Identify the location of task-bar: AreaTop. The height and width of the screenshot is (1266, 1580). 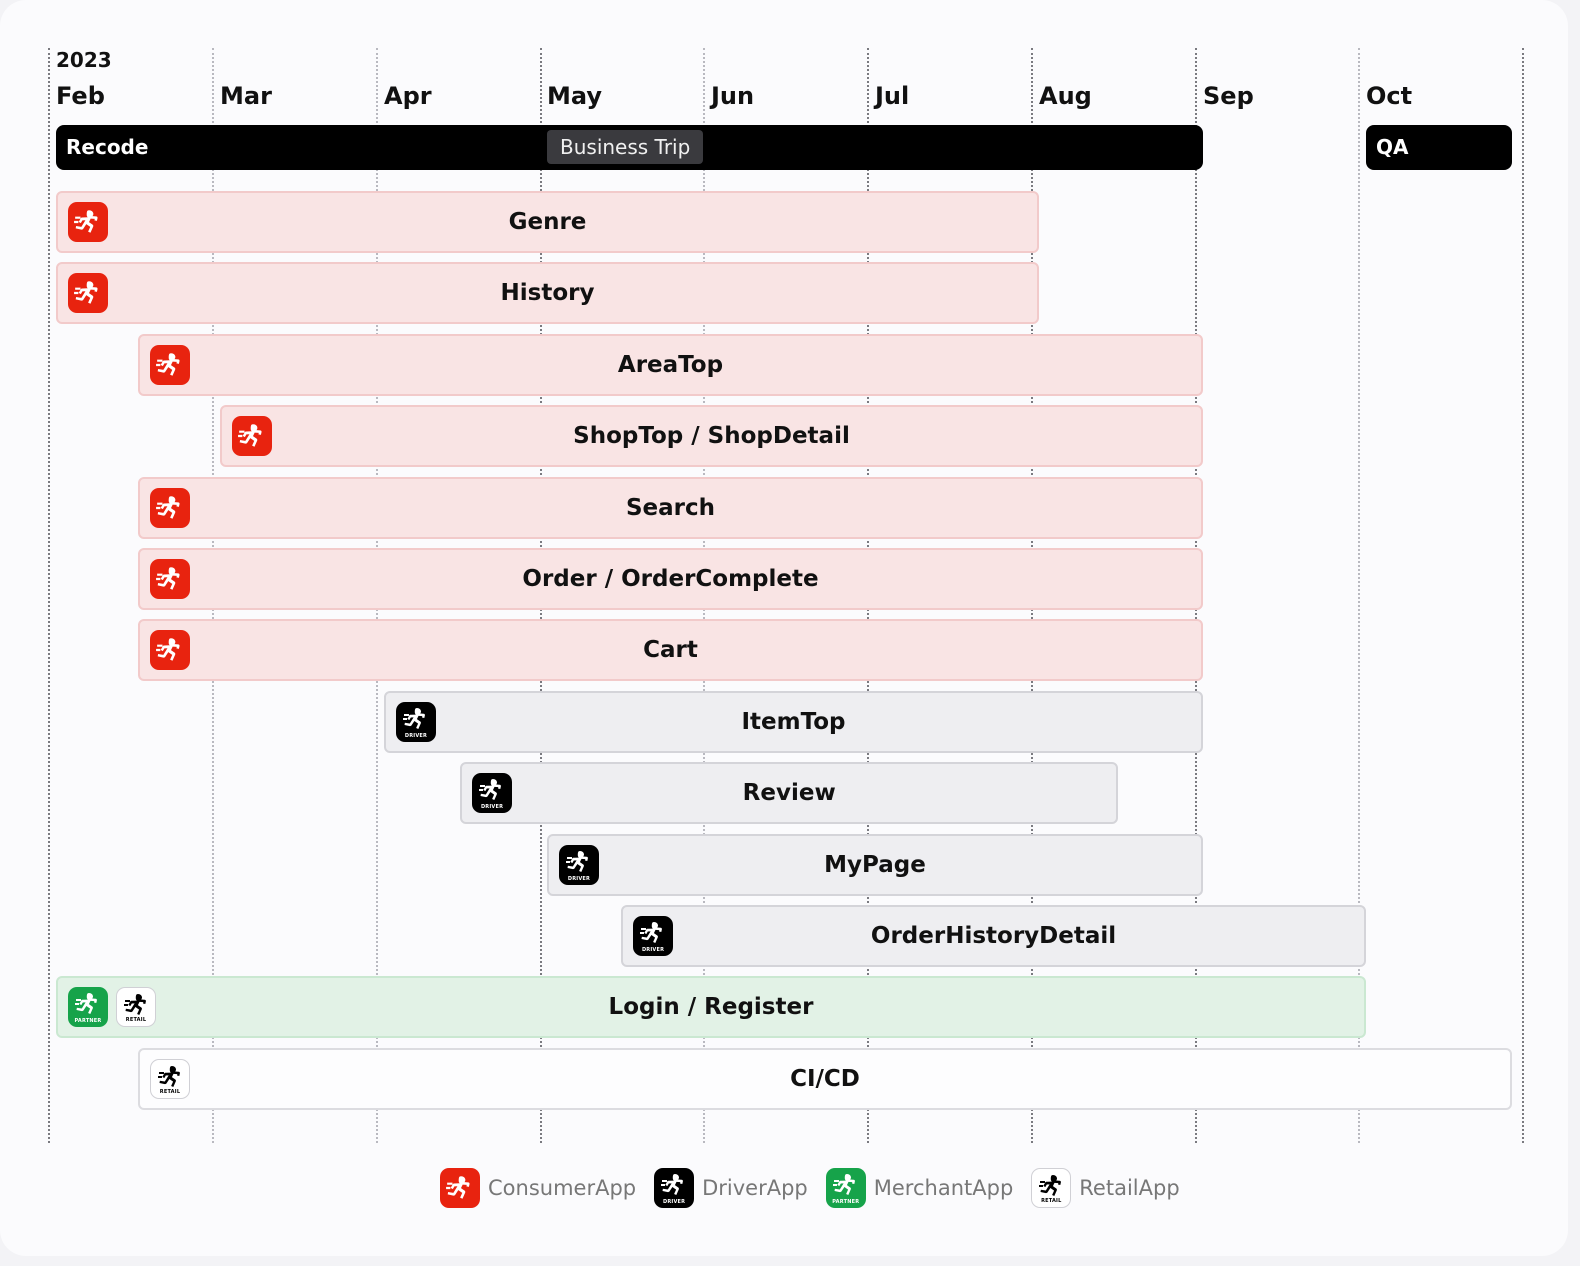
(670, 364).